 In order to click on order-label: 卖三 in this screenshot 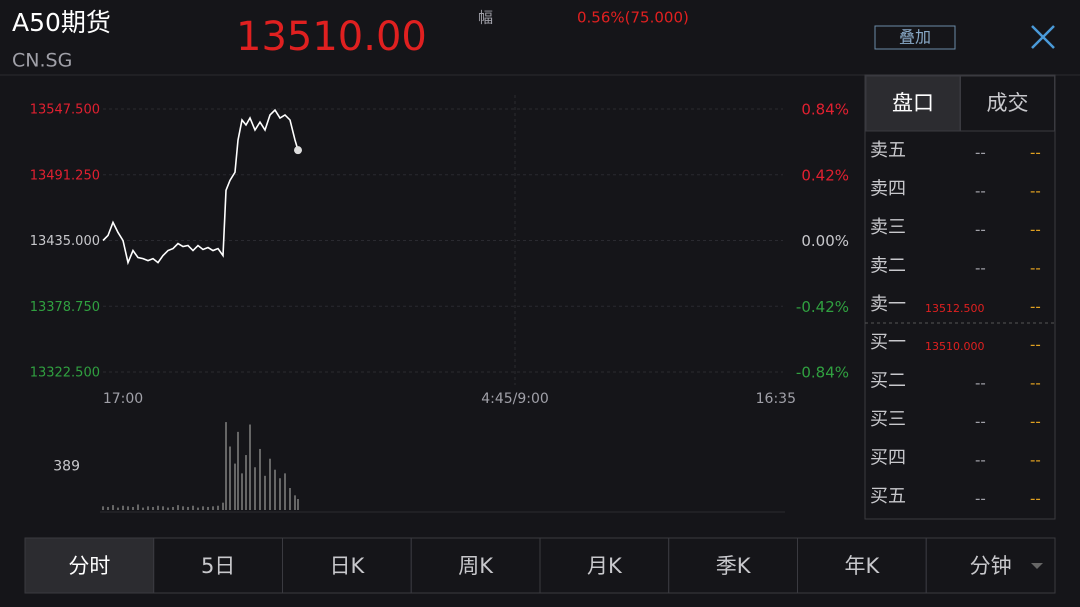, I will do `click(888, 227)`.